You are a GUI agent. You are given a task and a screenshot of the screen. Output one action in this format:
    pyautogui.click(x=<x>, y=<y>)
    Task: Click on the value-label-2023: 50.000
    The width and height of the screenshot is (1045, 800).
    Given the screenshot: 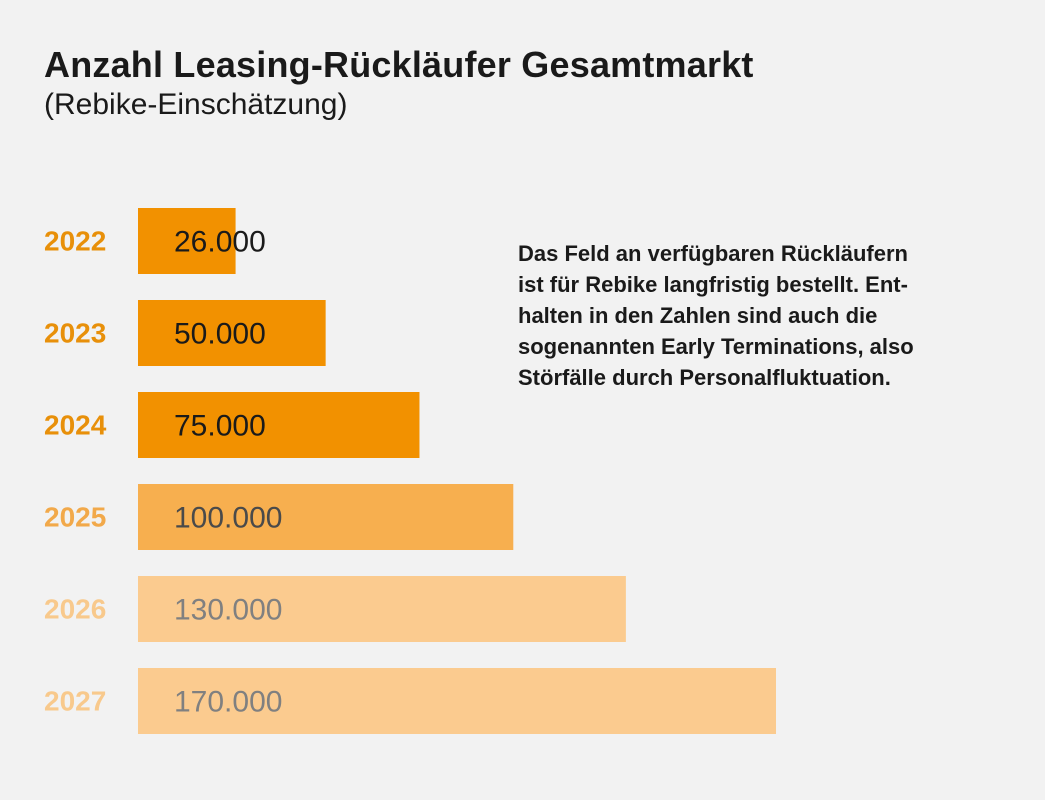 What is the action you would take?
    pyautogui.click(x=220, y=334)
    